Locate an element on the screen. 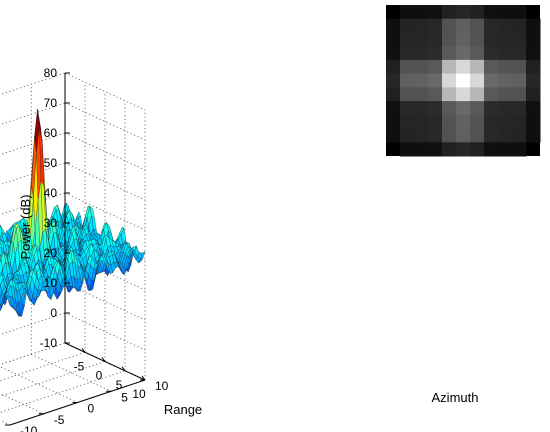  y-axis-title: Azimuth is located at coordinates (455, 397).